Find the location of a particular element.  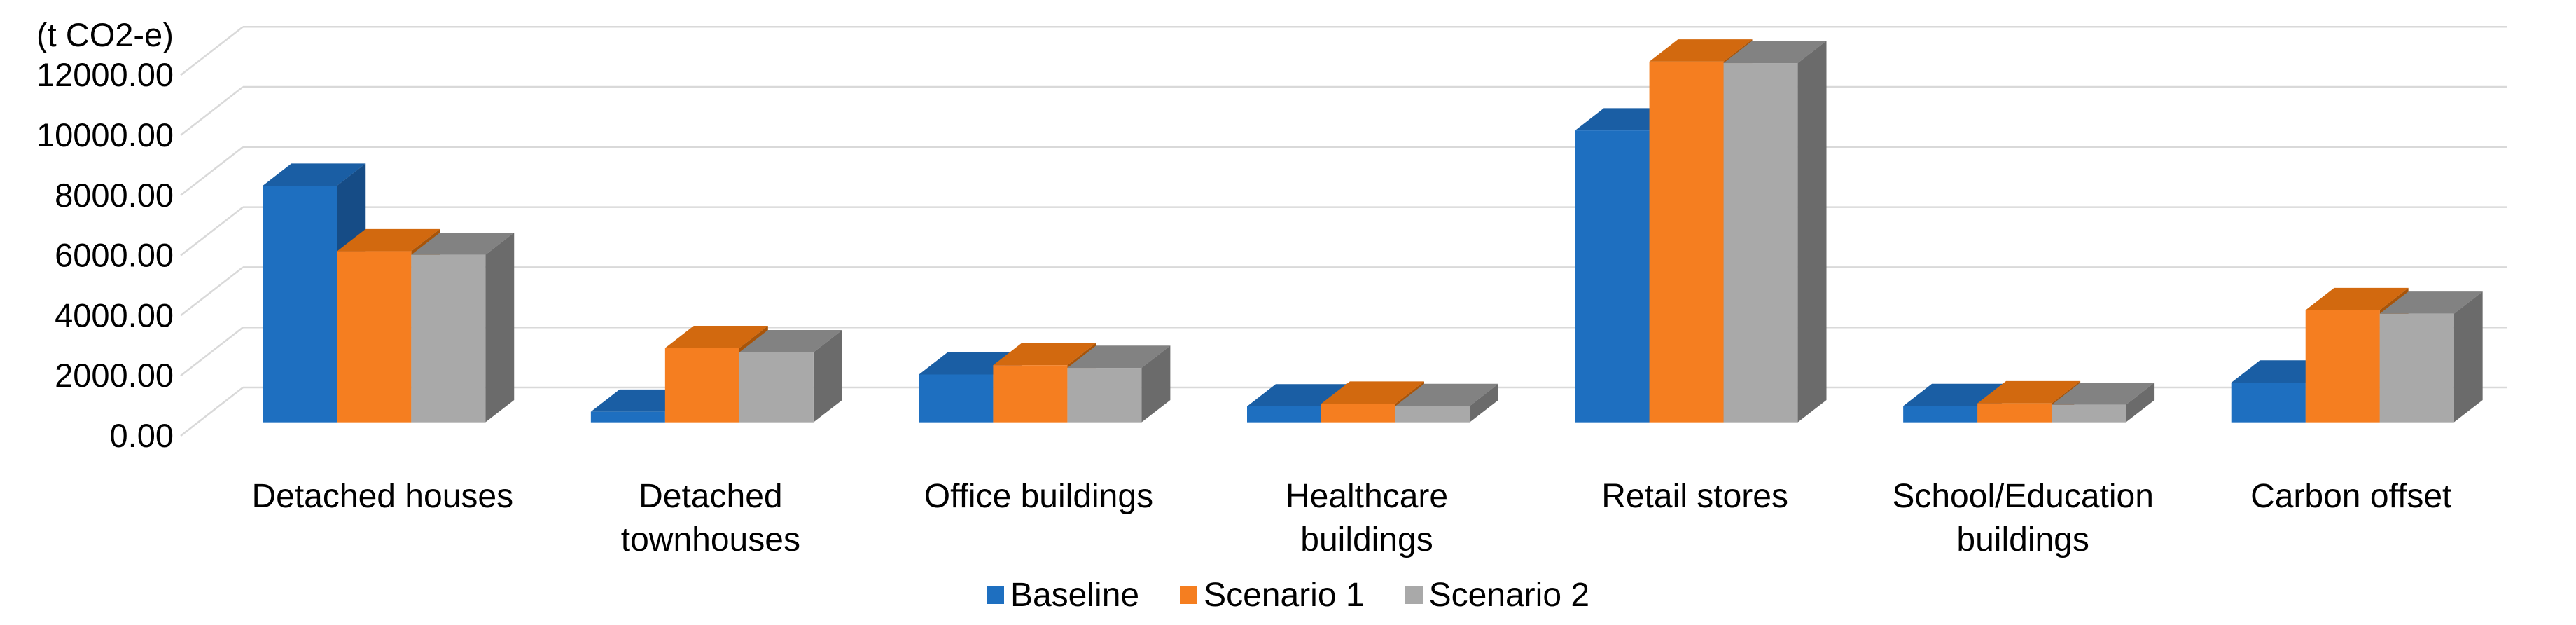

y-tick-label: 4000.00 is located at coordinates (114, 315).